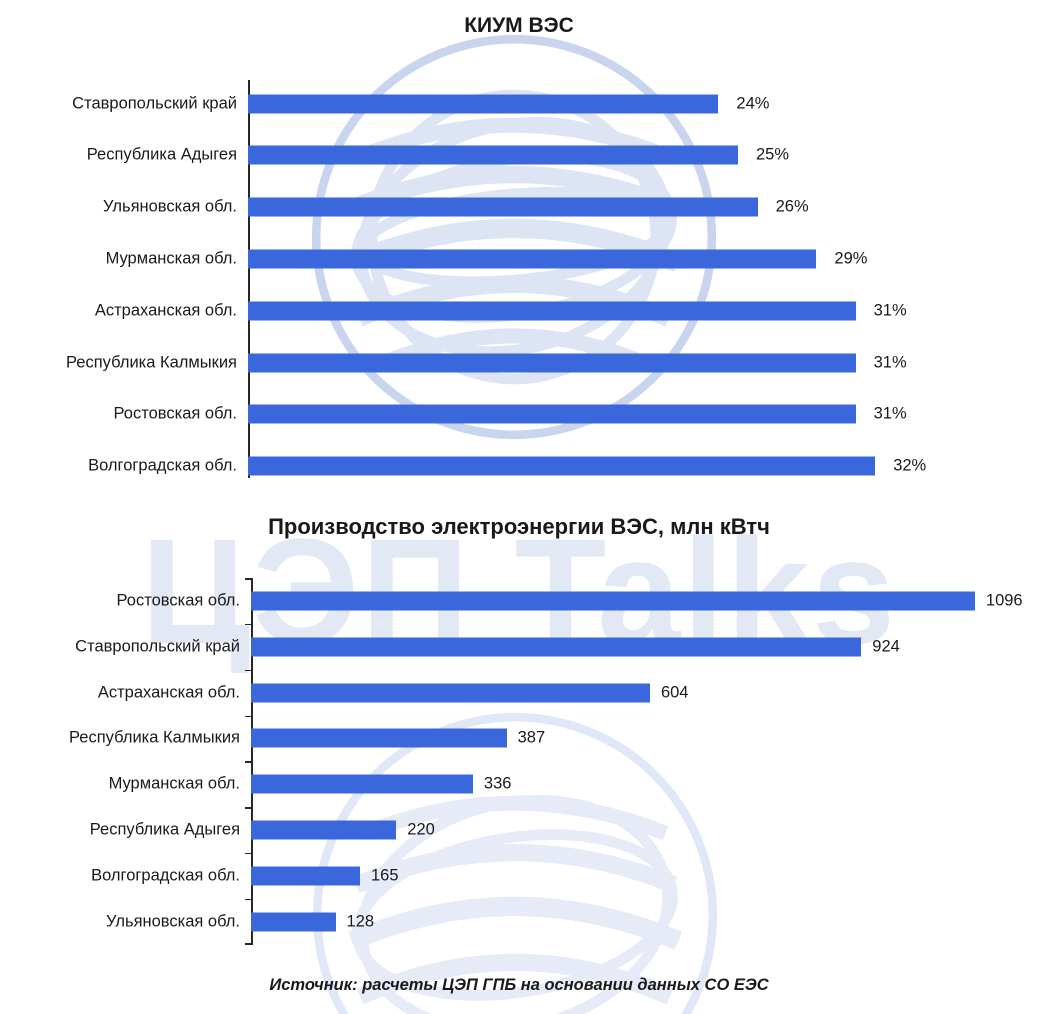 The image size is (1038, 1014). I want to click on chart2-category-label: Волгоградская обл., so click(165, 875).